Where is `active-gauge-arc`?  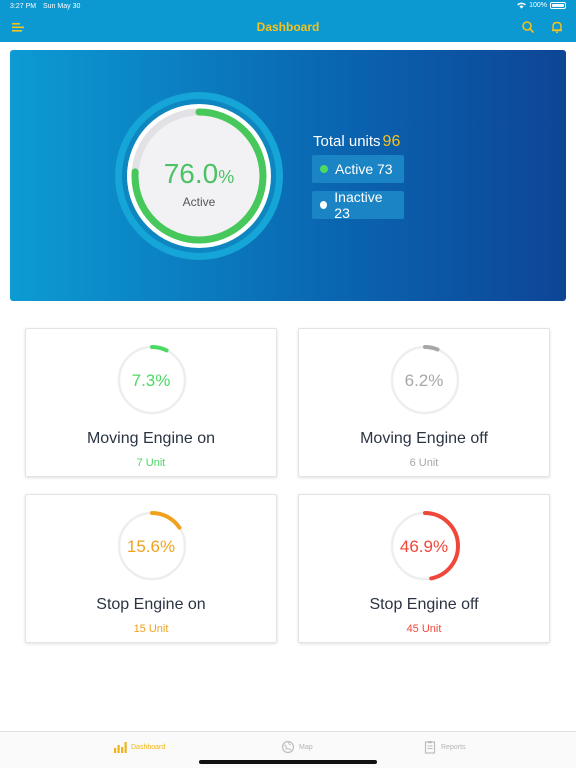
active-gauge-arc is located at coordinates (199, 176).